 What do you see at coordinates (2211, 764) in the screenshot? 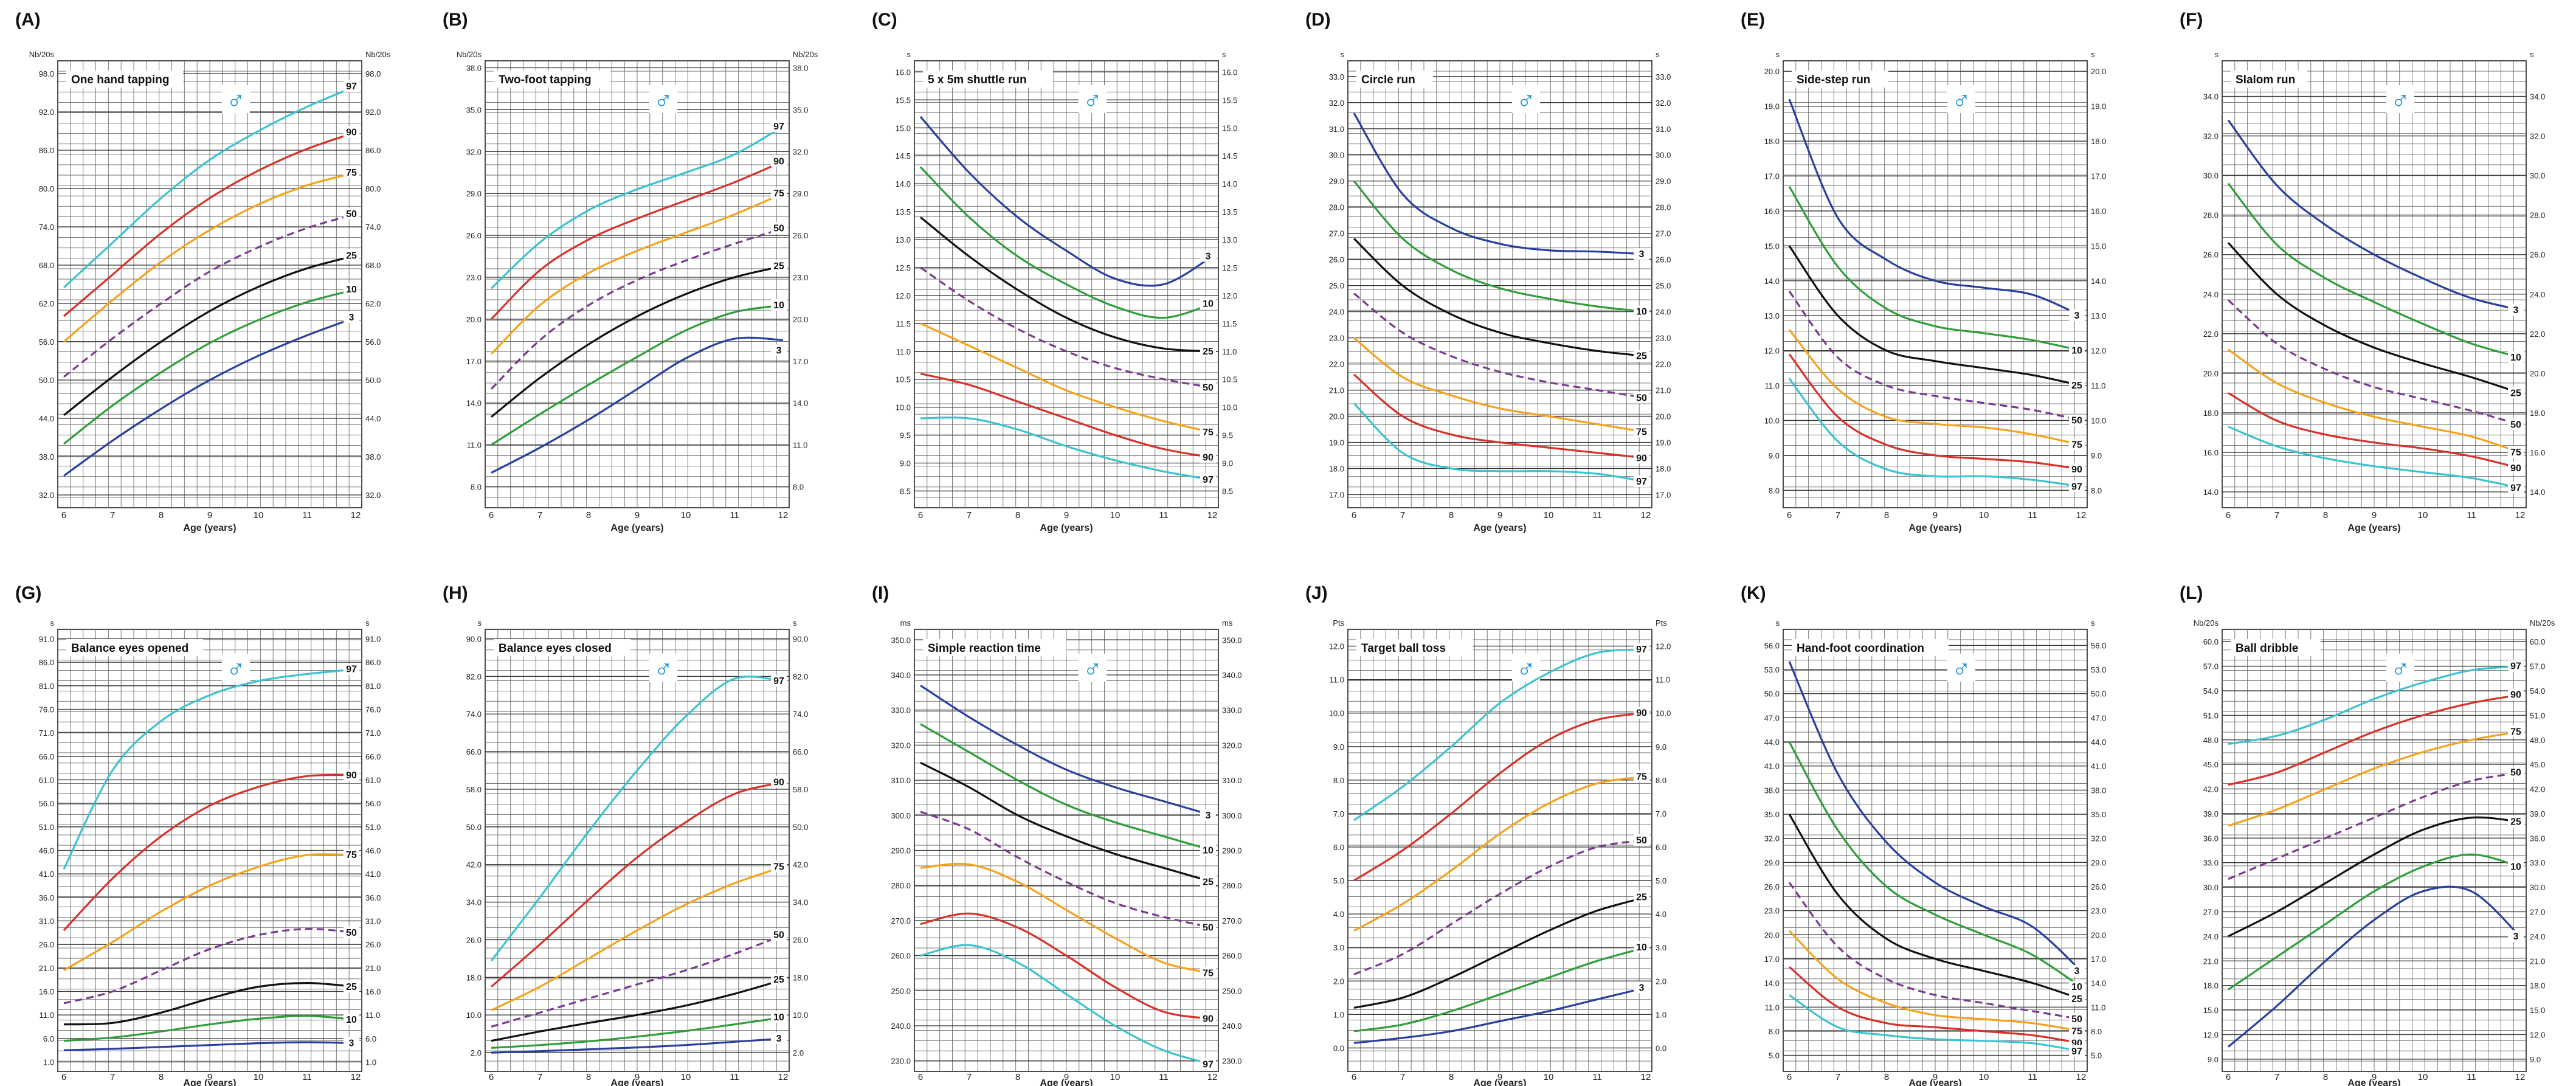
I see `y-tick-label-left: 45.0` at bounding box center [2211, 764].